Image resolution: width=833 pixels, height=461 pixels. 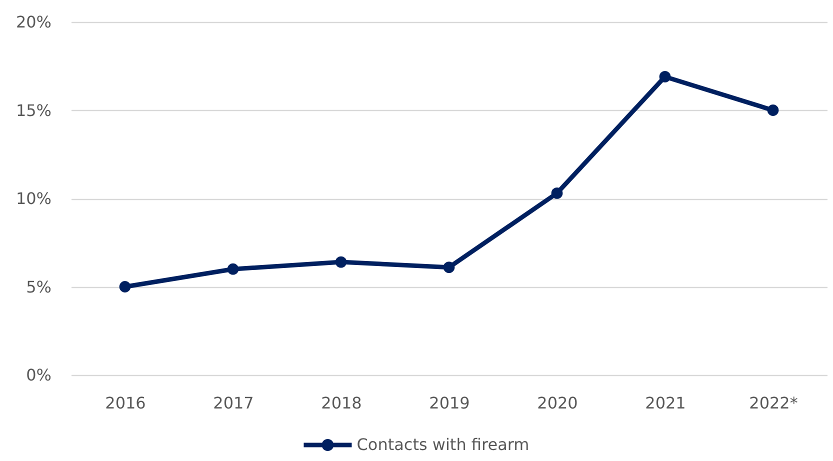 I want to click on x-tick-label: 2020, so click(x=557, y=403).